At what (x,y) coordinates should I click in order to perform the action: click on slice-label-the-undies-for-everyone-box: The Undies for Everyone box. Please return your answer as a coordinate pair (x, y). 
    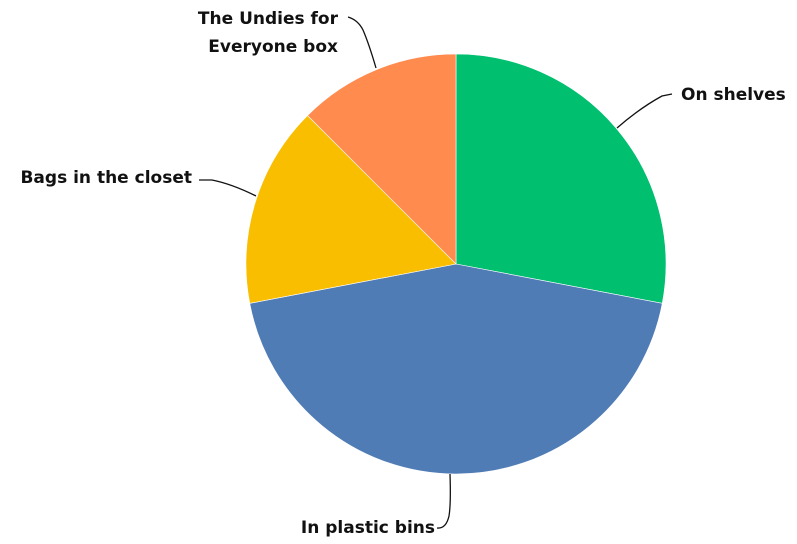
    Looking at the image, I should click on (268, 33).